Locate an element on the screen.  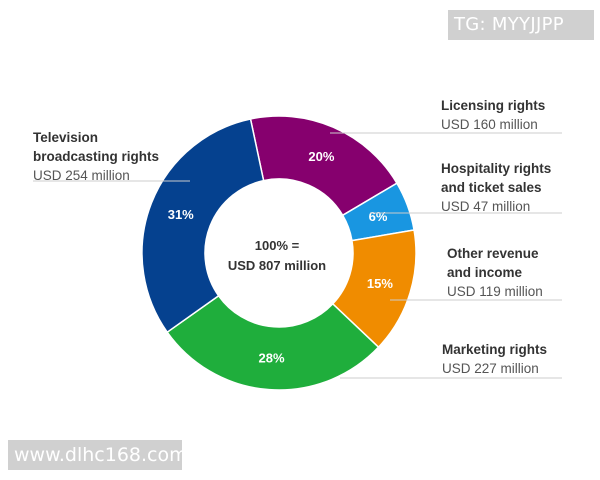
watermark-top: TG: MYYJJPP is located at coordinates (521, 25).